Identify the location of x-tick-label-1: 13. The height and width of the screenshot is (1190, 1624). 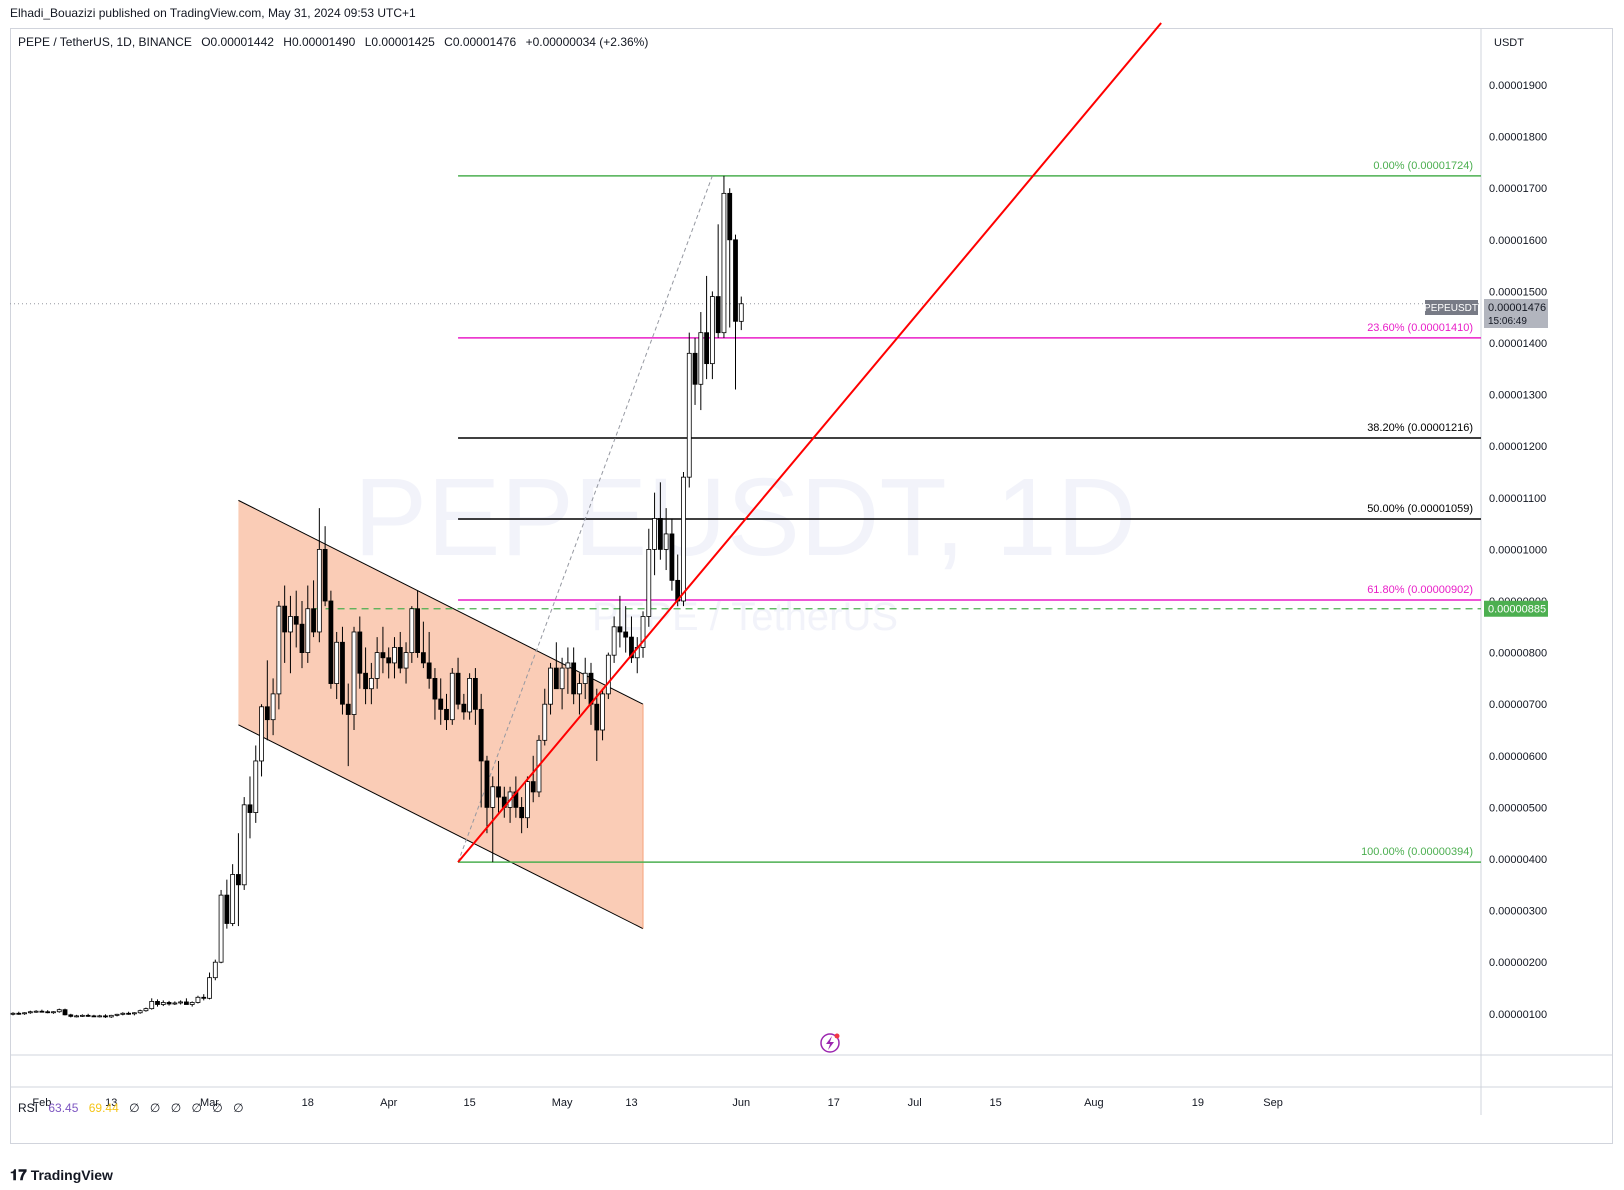
(111, 1103).